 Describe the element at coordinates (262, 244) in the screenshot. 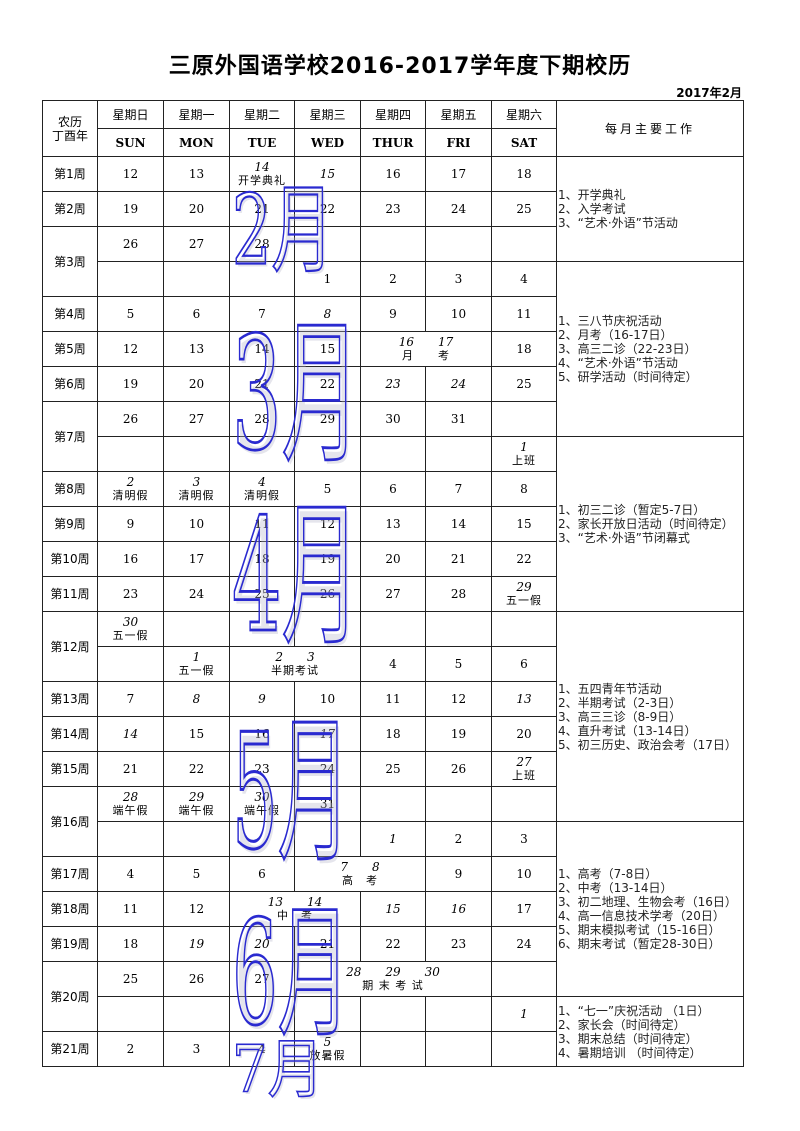

I see `day-number: 28` at that location.